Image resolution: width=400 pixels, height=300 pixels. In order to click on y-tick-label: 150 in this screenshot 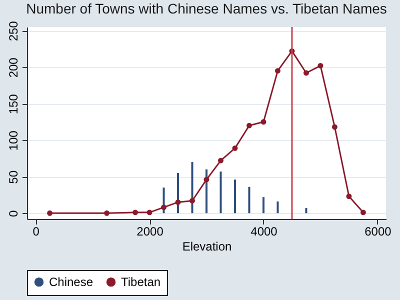, I will do `click(13, 104)`.